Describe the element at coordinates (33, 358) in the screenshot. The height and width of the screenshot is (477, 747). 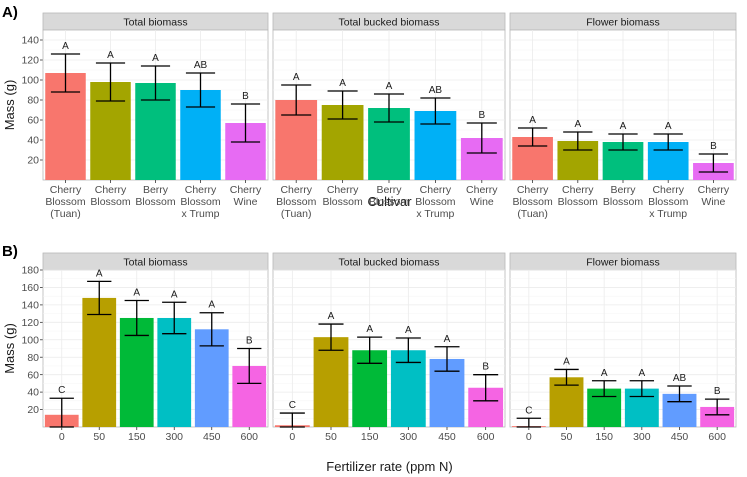
I see `y-tick-label: 80` at that location.